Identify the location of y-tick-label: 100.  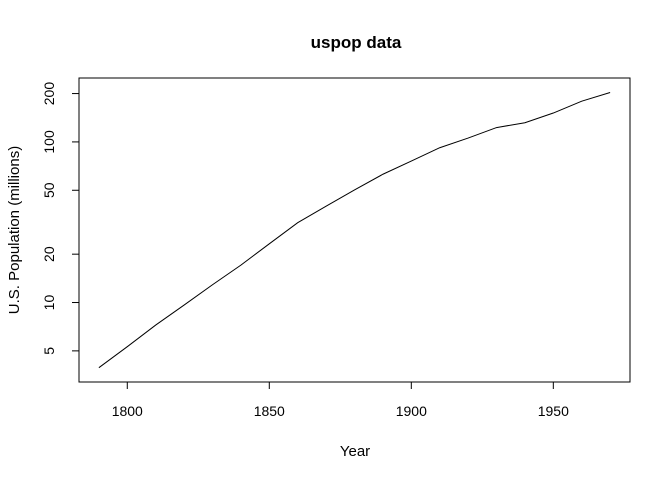
(49, 142).